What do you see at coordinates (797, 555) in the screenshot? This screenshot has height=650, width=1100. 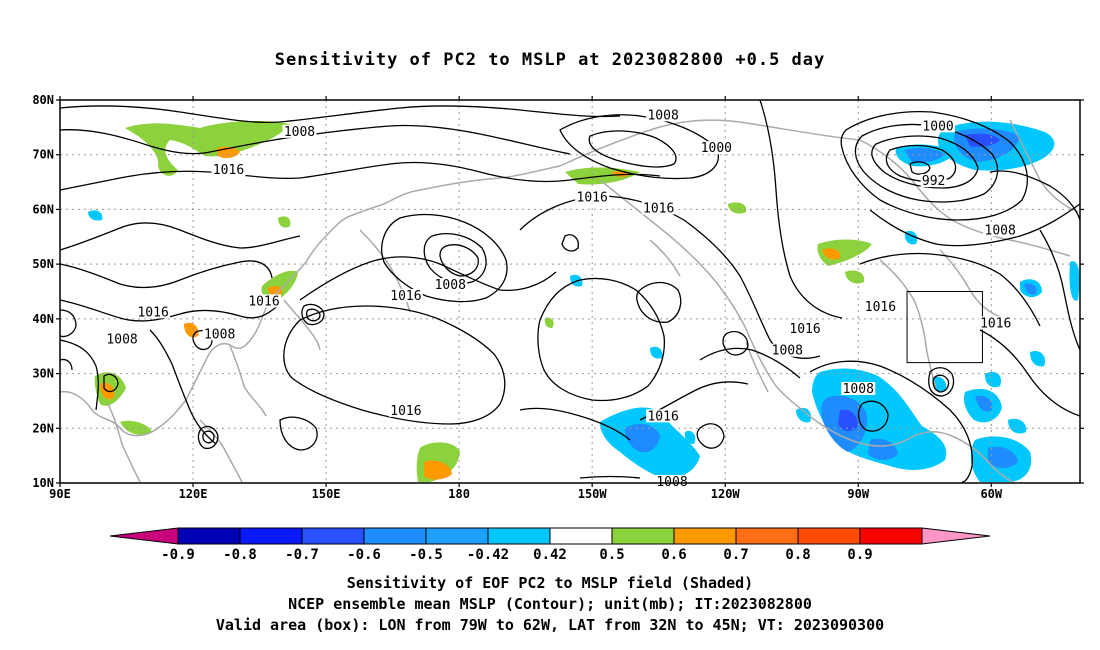 I see `colorbar-label: 0.8` at bounding box center [797, 555].